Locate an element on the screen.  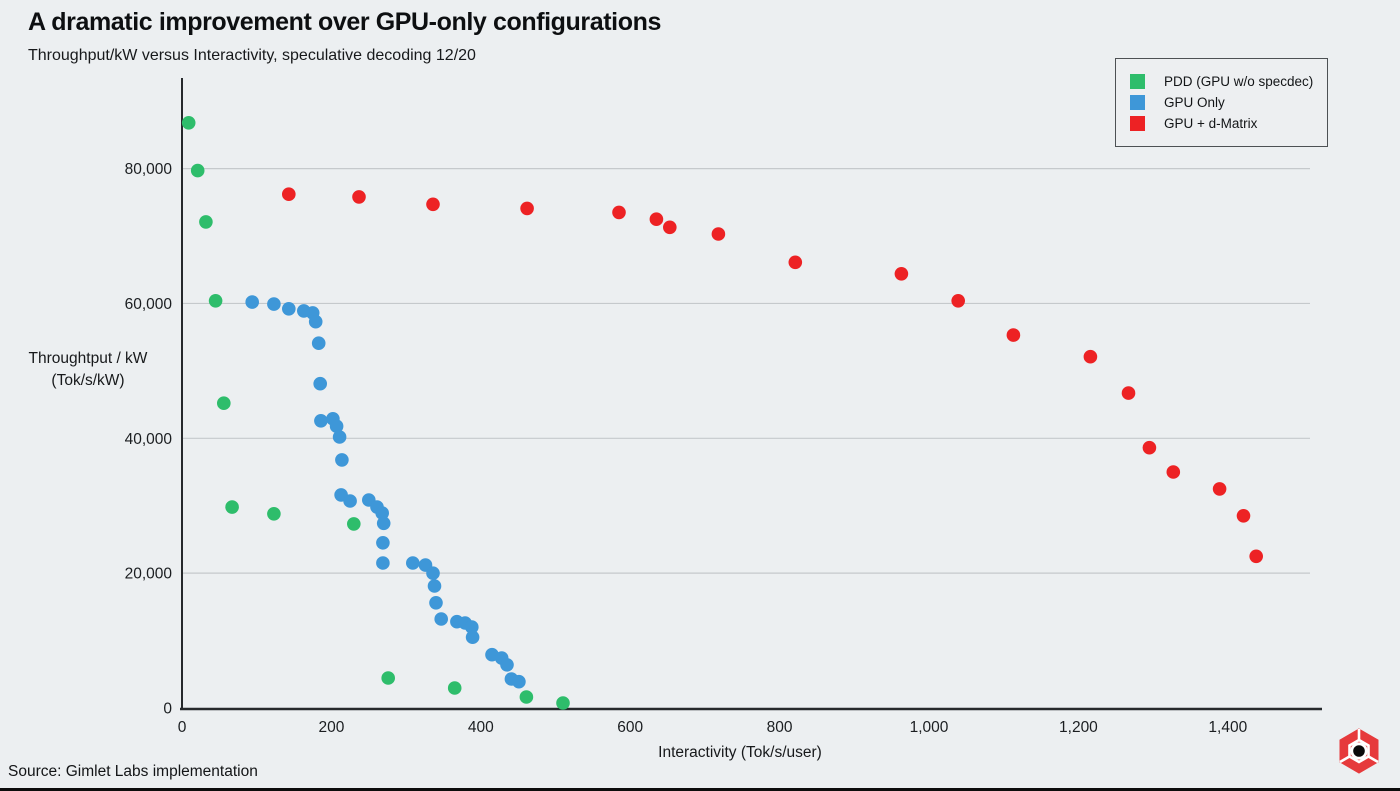
y-tick-label: 60,000 is located at coordinates (149, 304).